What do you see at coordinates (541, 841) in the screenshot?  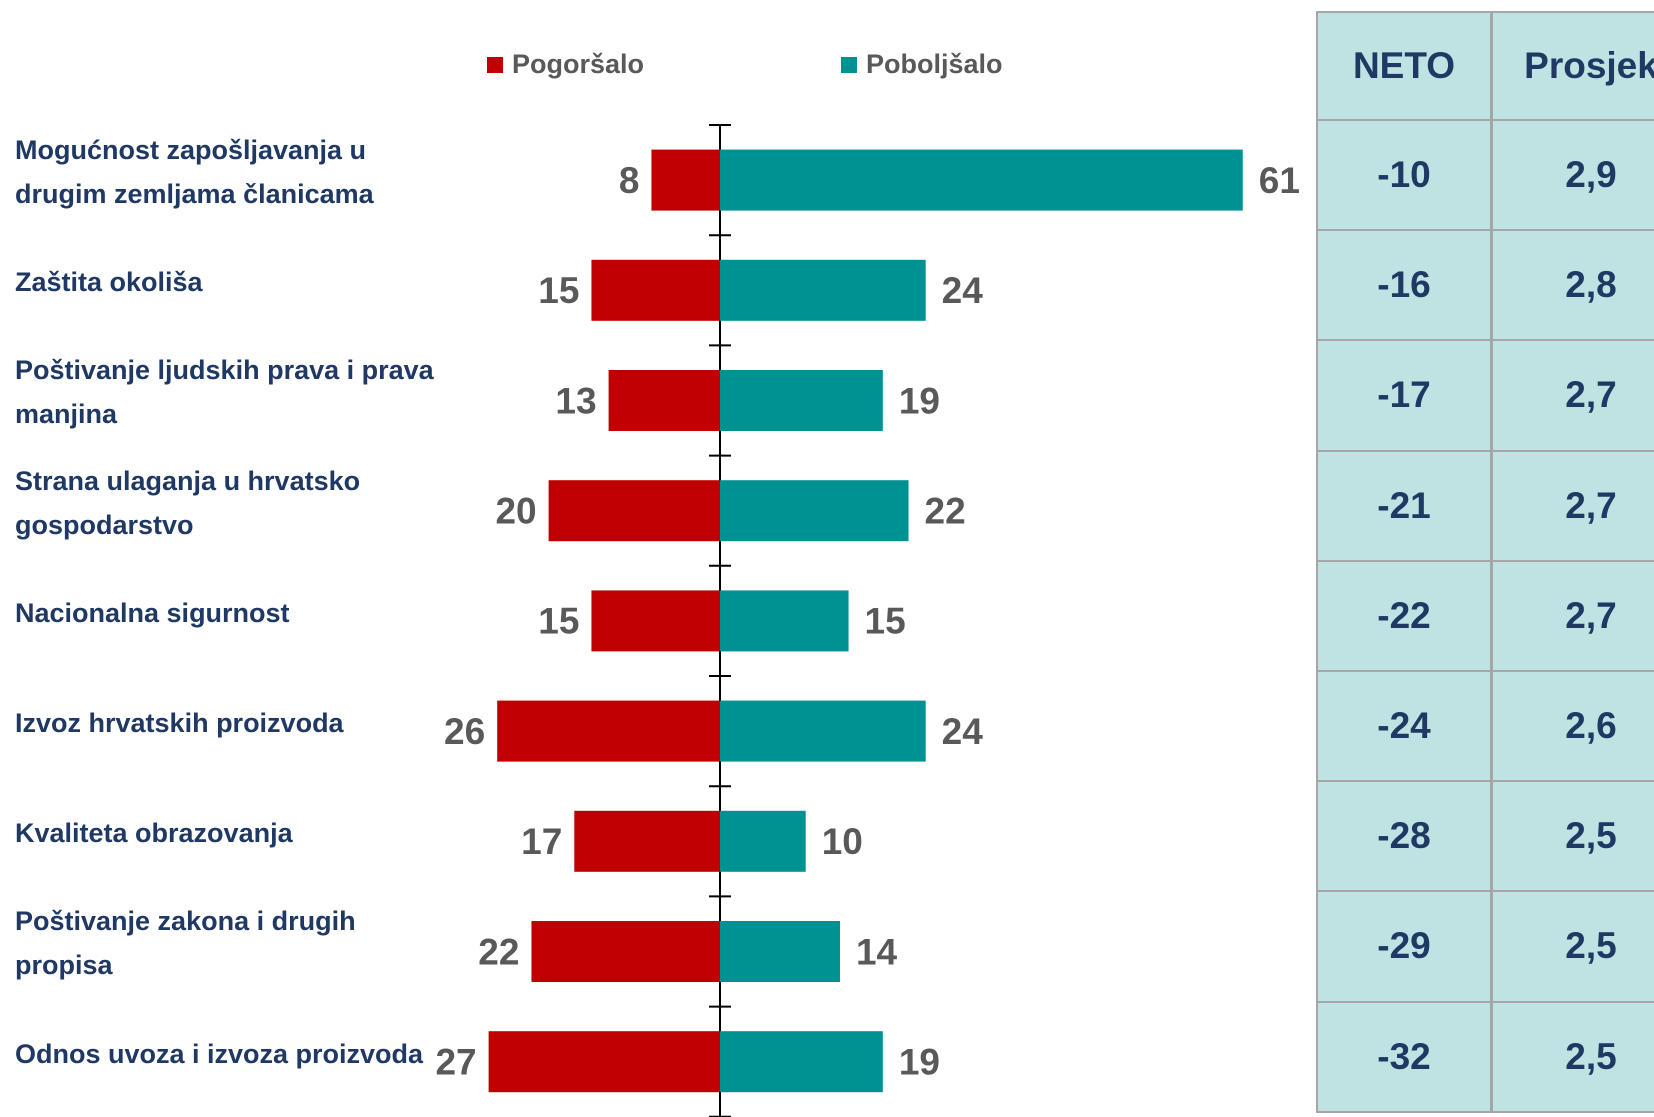 I see `value-label: 17` at bounding box center [541, 841].